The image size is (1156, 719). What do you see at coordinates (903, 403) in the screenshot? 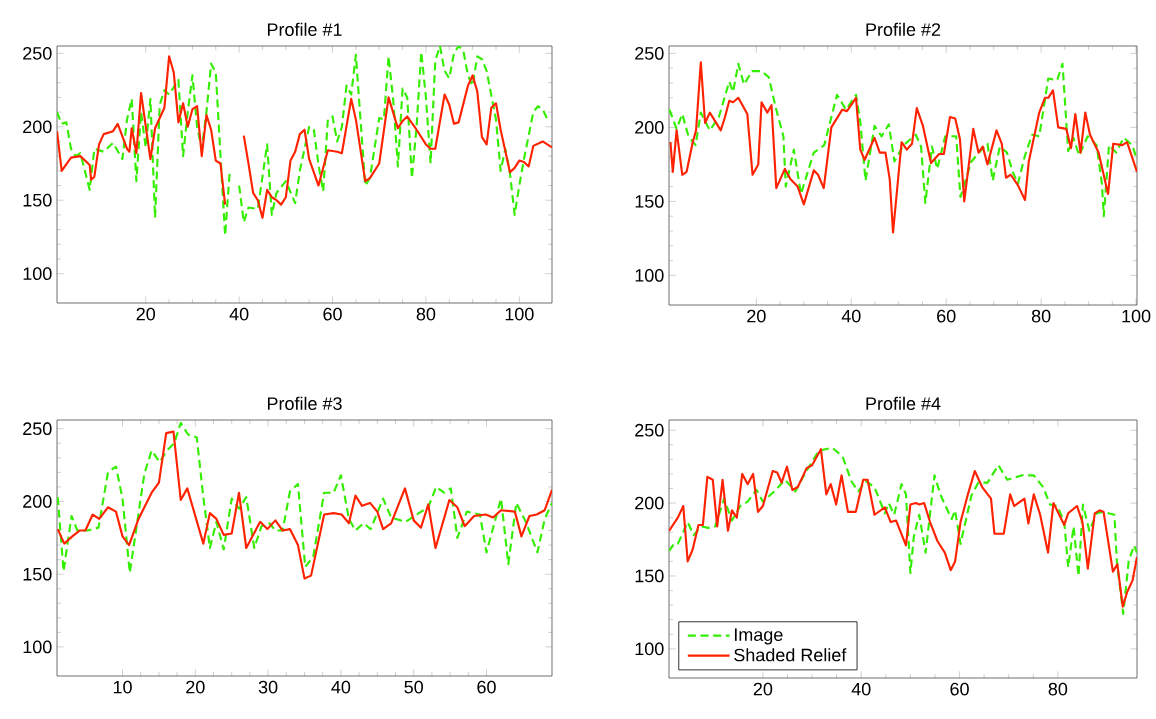
I see `chart-title: Profile #4` at bounding box center [903, 403].